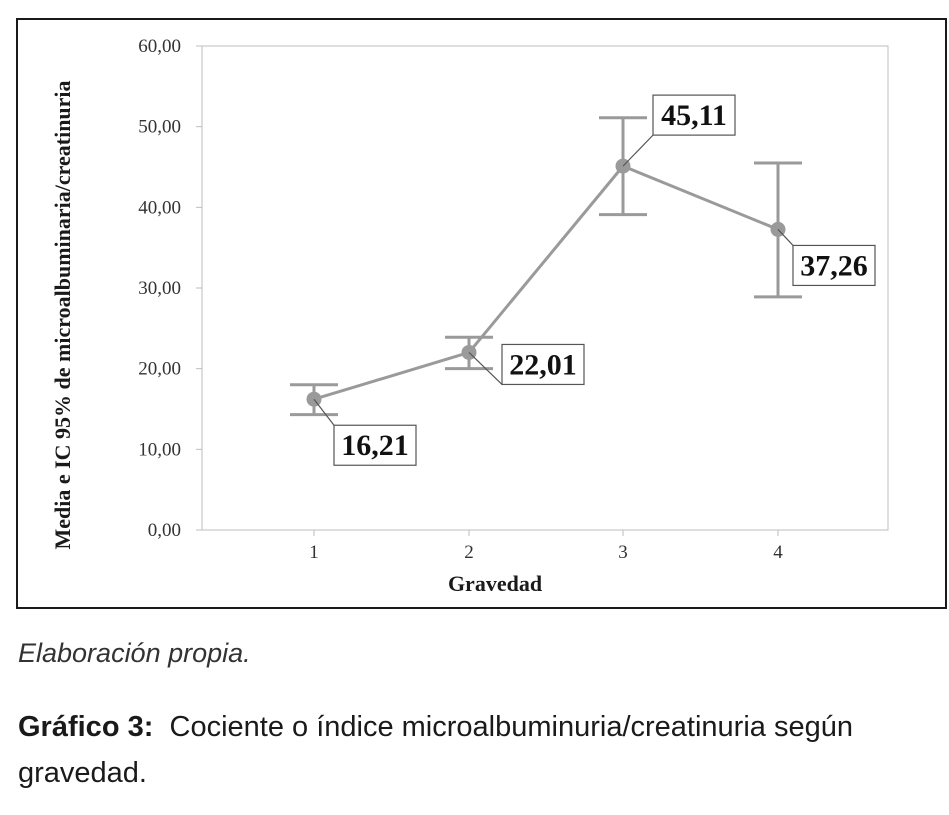 This screenshot has width=949, height=815. I want to click on x-tick-label: 3, so click(623, 552).